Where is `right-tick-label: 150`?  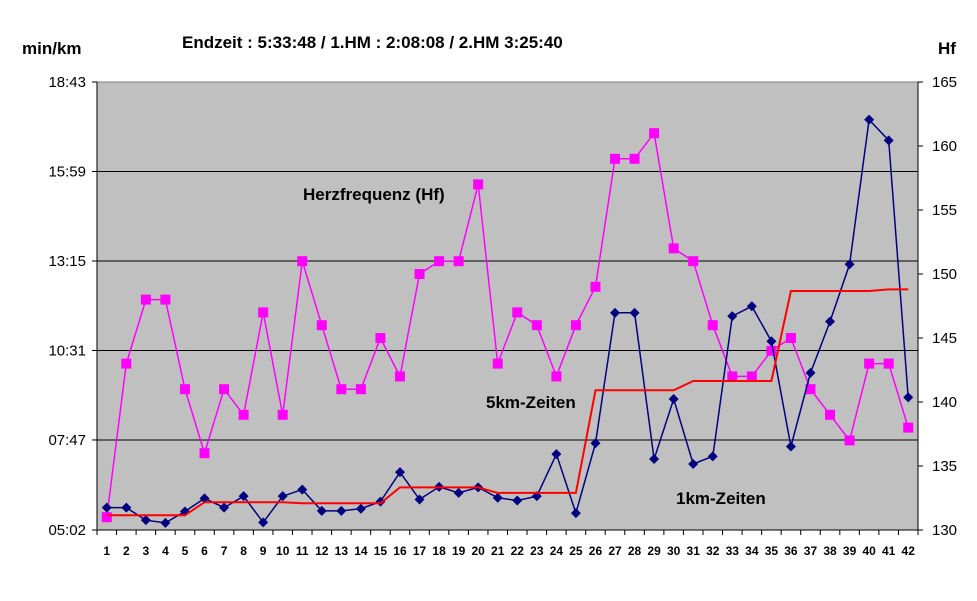
right-tick-label: 150 is located at coordinates (944, 274).